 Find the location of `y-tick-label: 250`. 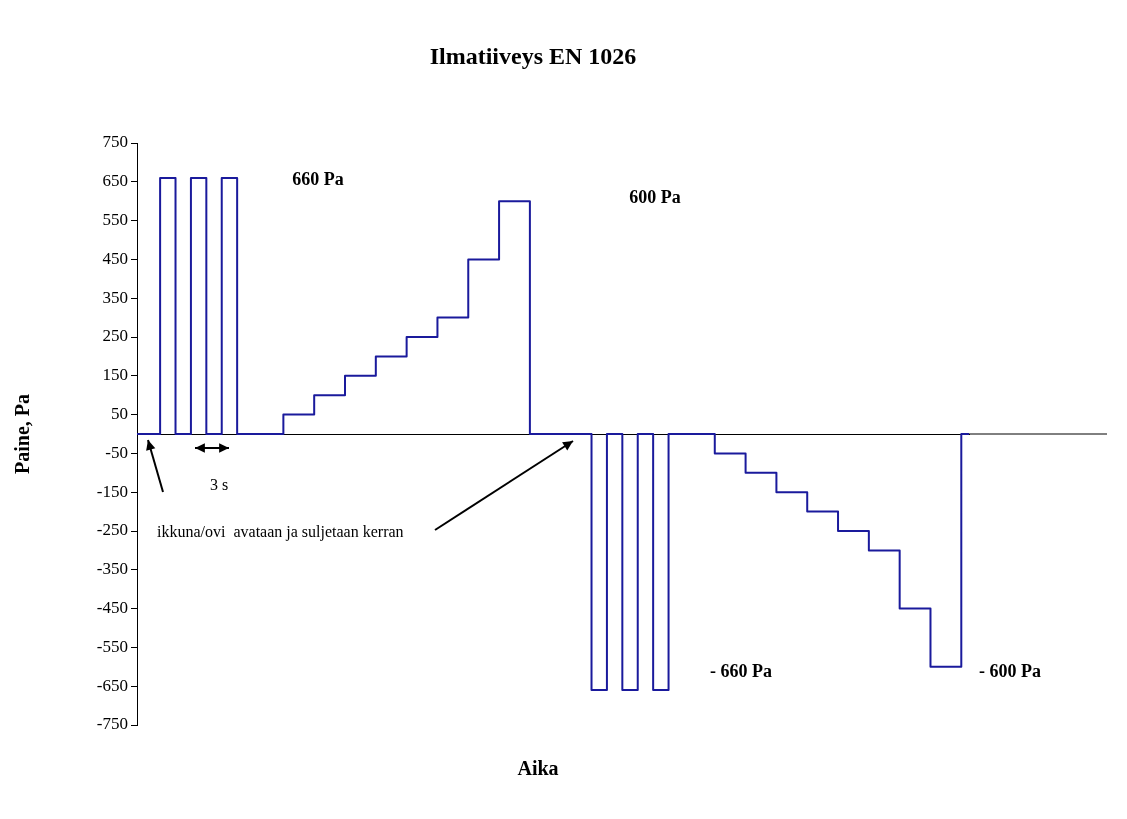

y-tick-label: 250 is located at coordinates (115, 336).